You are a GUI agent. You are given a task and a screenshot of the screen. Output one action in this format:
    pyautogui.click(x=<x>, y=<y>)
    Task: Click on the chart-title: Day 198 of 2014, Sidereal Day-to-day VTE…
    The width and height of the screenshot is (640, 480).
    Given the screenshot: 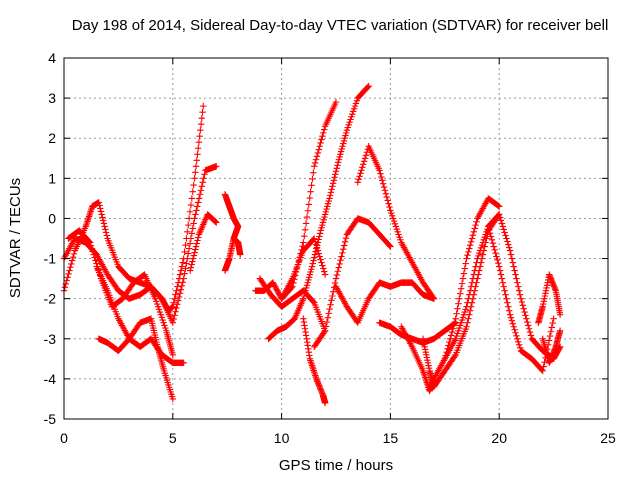 What is the action you would take?
    pyautogui.click(x=340, y=25)
    